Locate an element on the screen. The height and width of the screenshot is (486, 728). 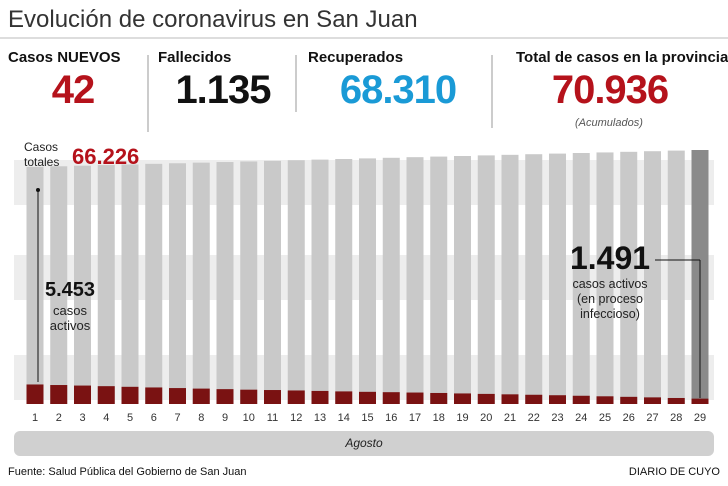
title: Evolución de coronavirus en San Juan is located at coordinates (213, 19).